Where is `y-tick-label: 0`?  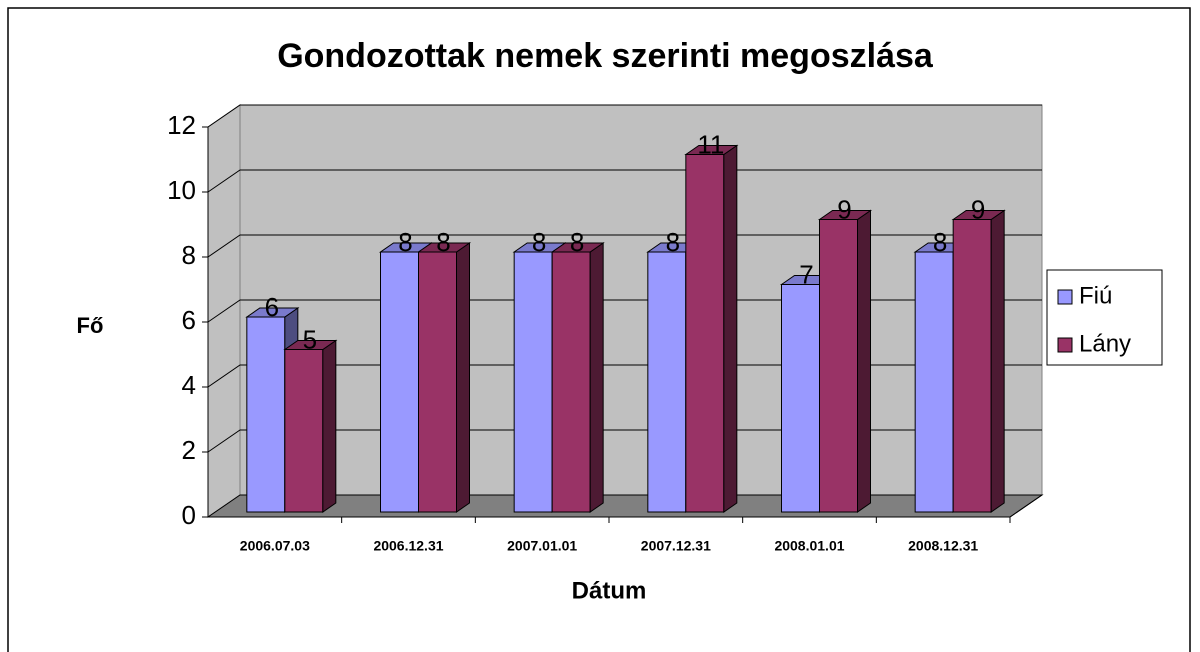 y-tick-label: 0 is located at coordinates (189, 515).